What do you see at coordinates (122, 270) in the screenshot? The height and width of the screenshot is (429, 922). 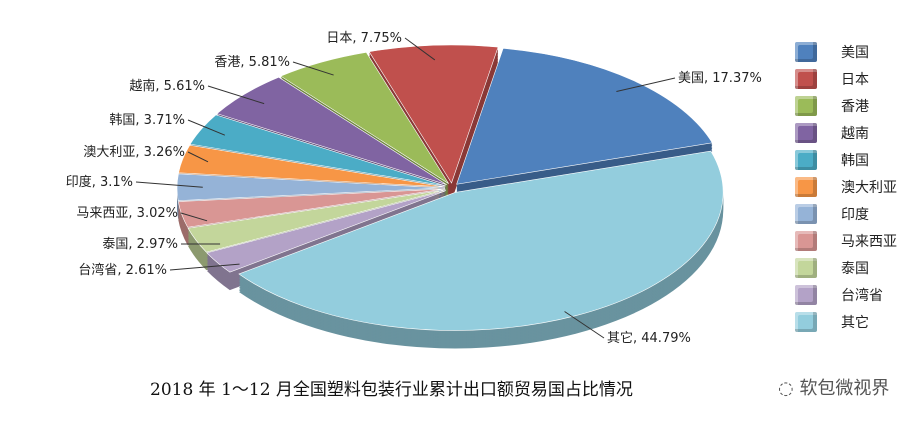 I see `data-label: 台湾省, 2.61%` at bounding box center [122, 270].